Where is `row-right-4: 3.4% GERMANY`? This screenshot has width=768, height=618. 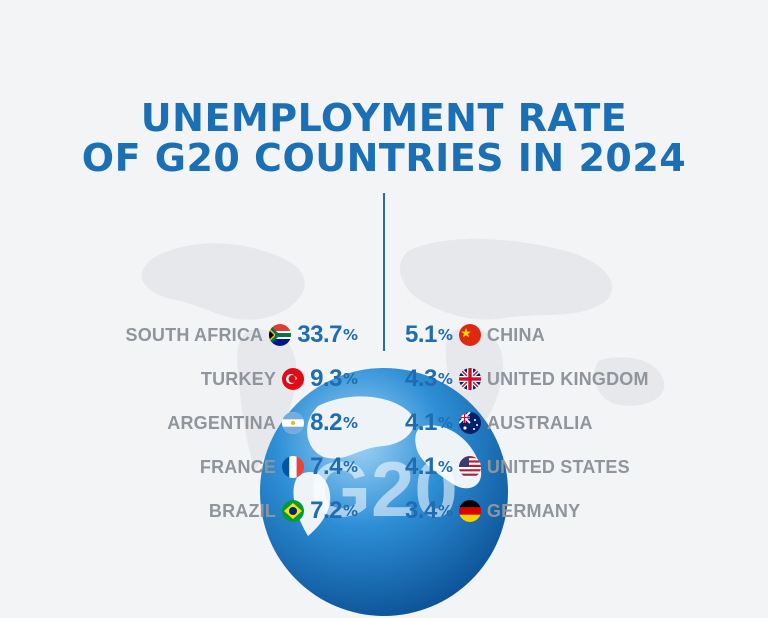 row-right-4: 3.4% GERMANY is located at coordinates (492, 511).